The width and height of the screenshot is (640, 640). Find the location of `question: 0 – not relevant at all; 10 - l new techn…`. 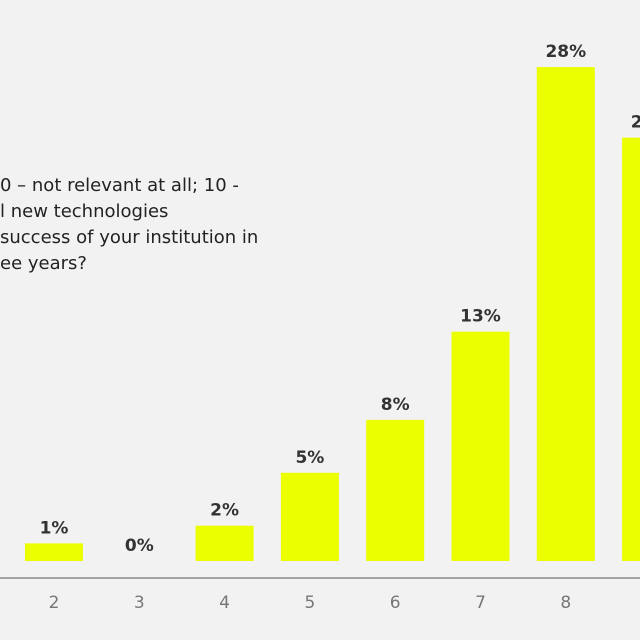

question: 0 – not relevant at all; 10 - l new techn… is located at coordinates (129, 224).